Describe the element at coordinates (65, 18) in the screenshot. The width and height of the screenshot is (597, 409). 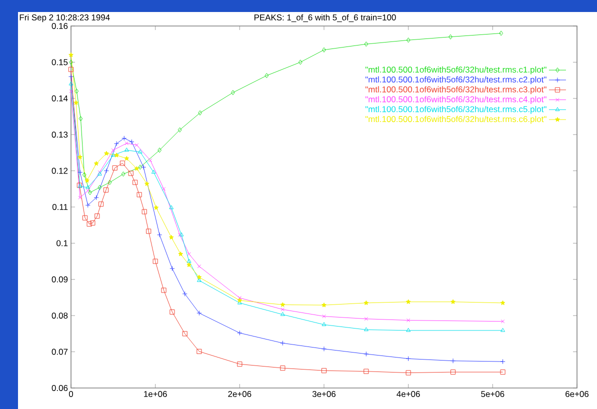
I see `text: Fri Sep 2 10:28:23 1994` at that location.